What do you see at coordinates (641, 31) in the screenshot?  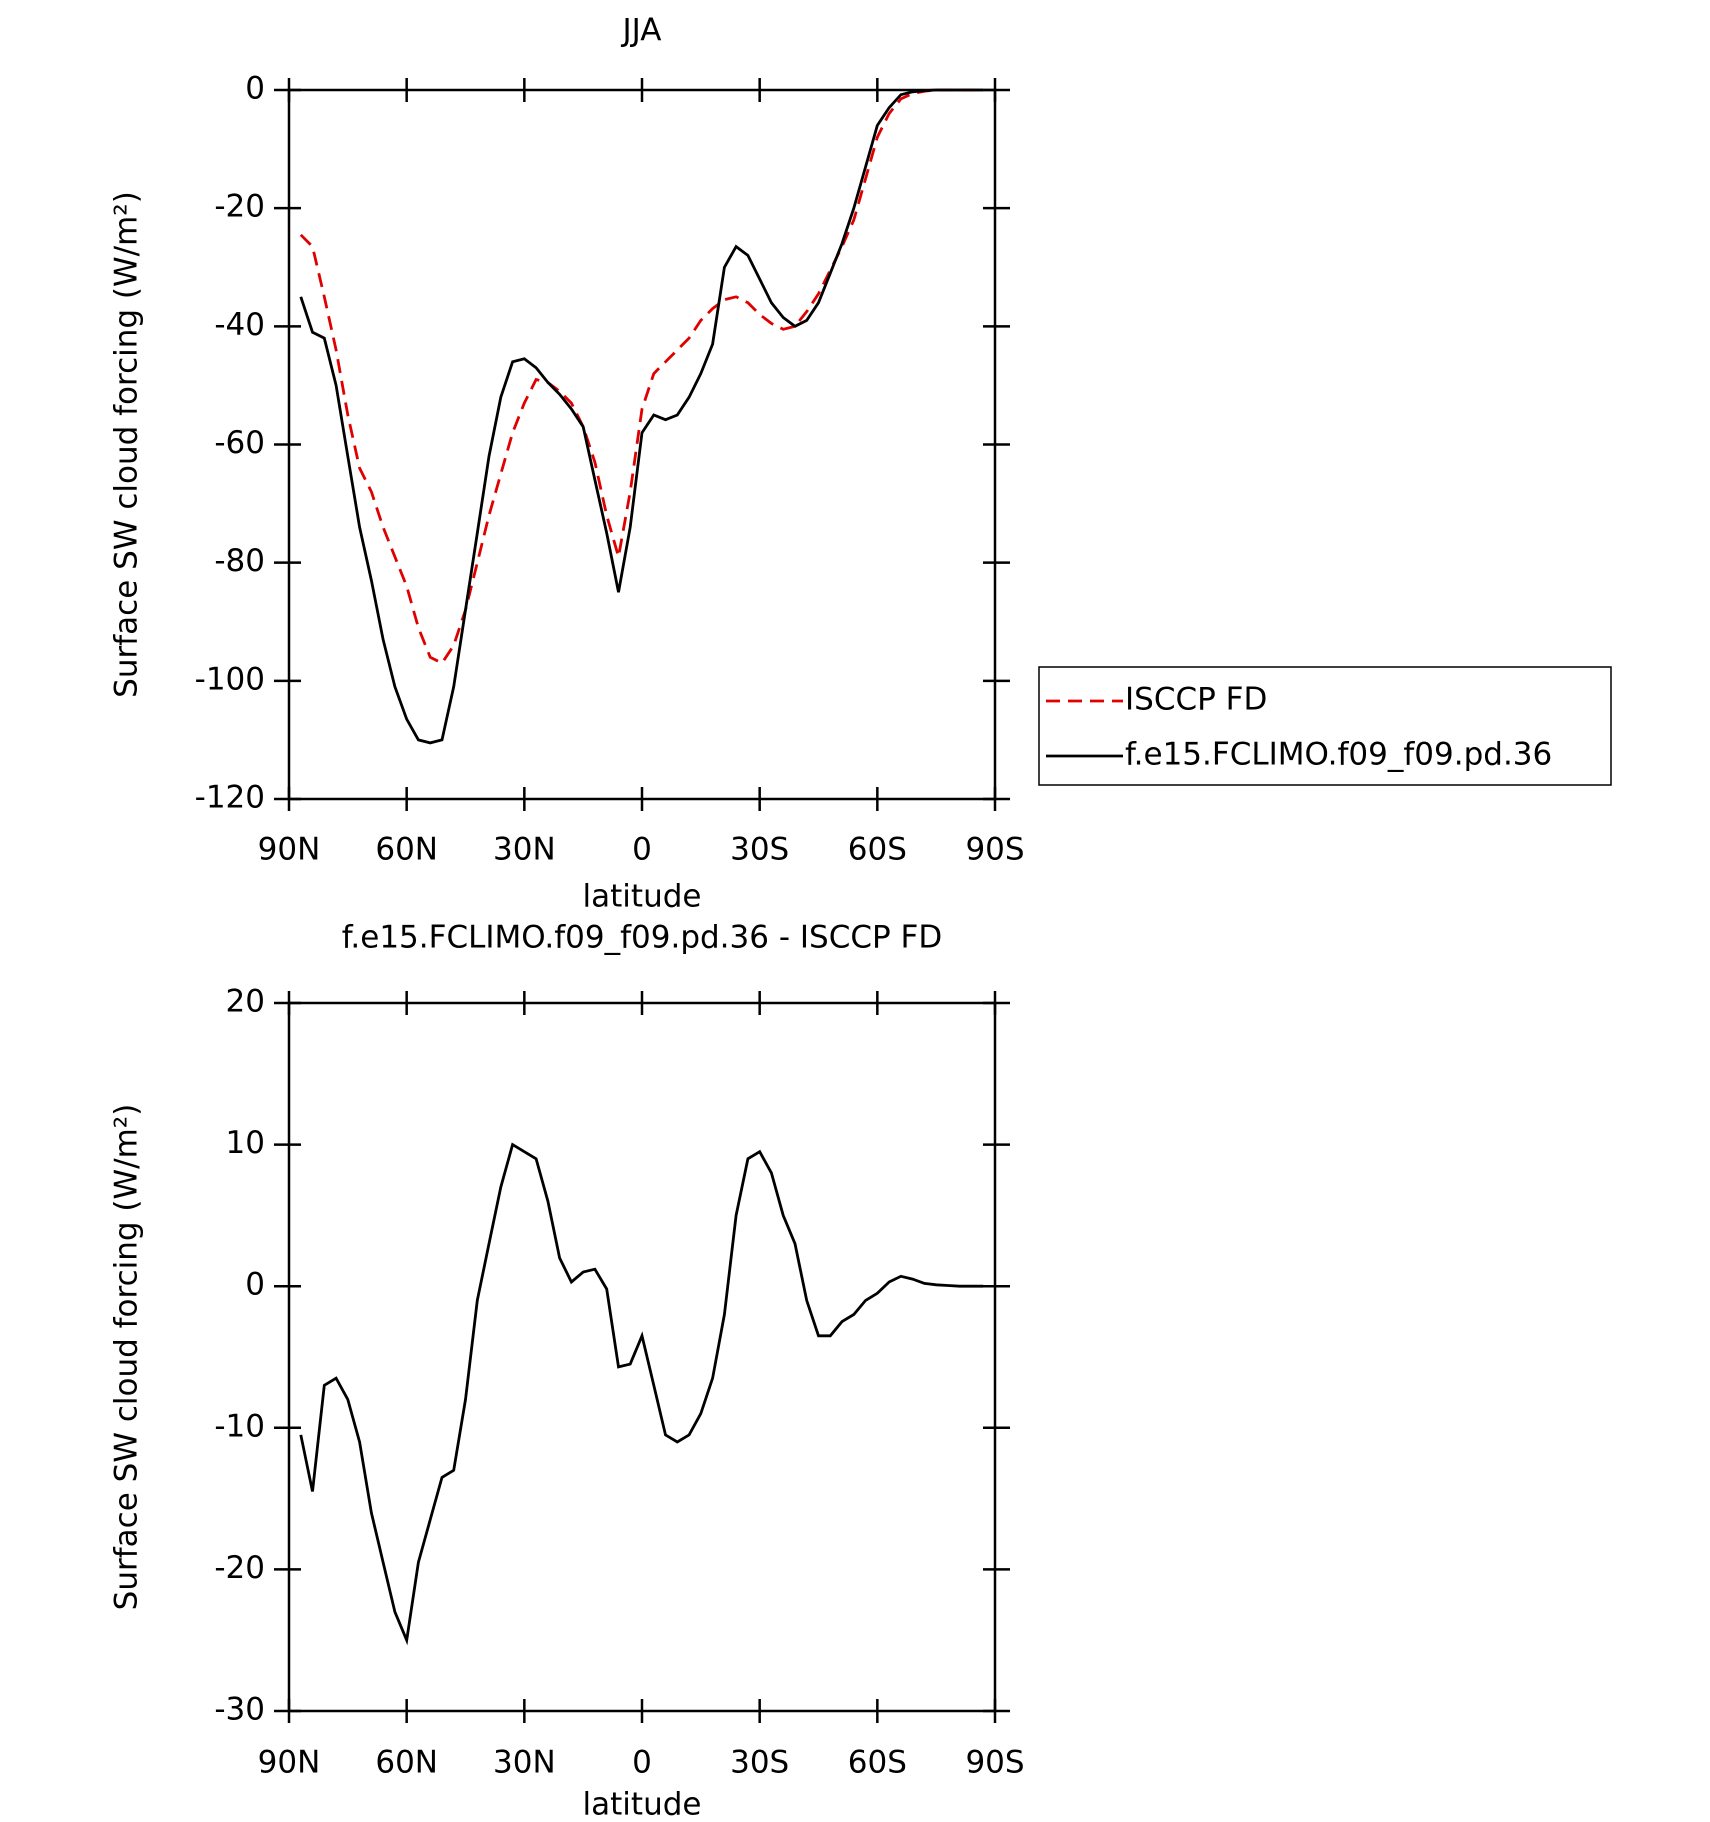 I see `chart-title: JJA` at bounding box center [641, 31].